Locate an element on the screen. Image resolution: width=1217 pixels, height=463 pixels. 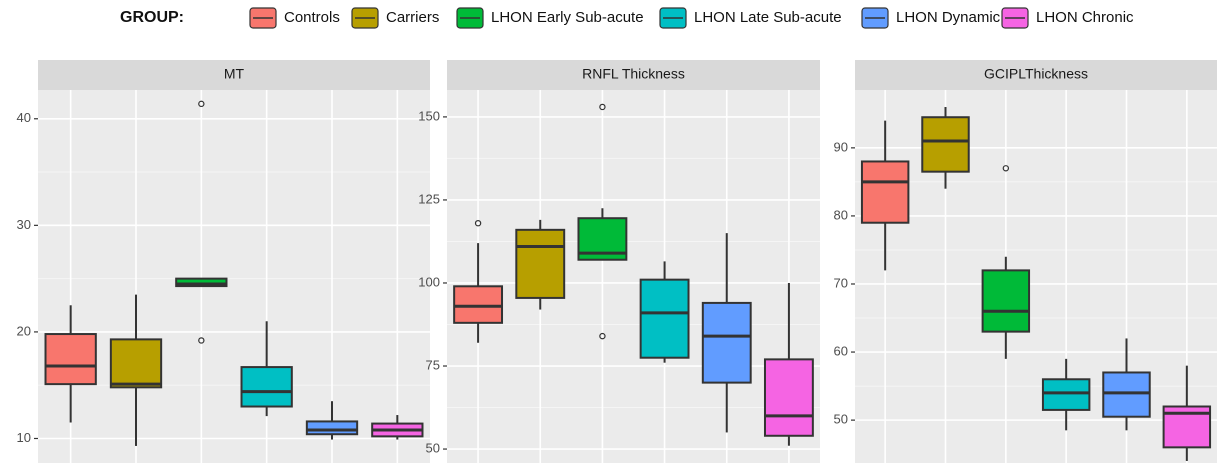
y-tick-label: 80 is located at coordinates (841, 214).